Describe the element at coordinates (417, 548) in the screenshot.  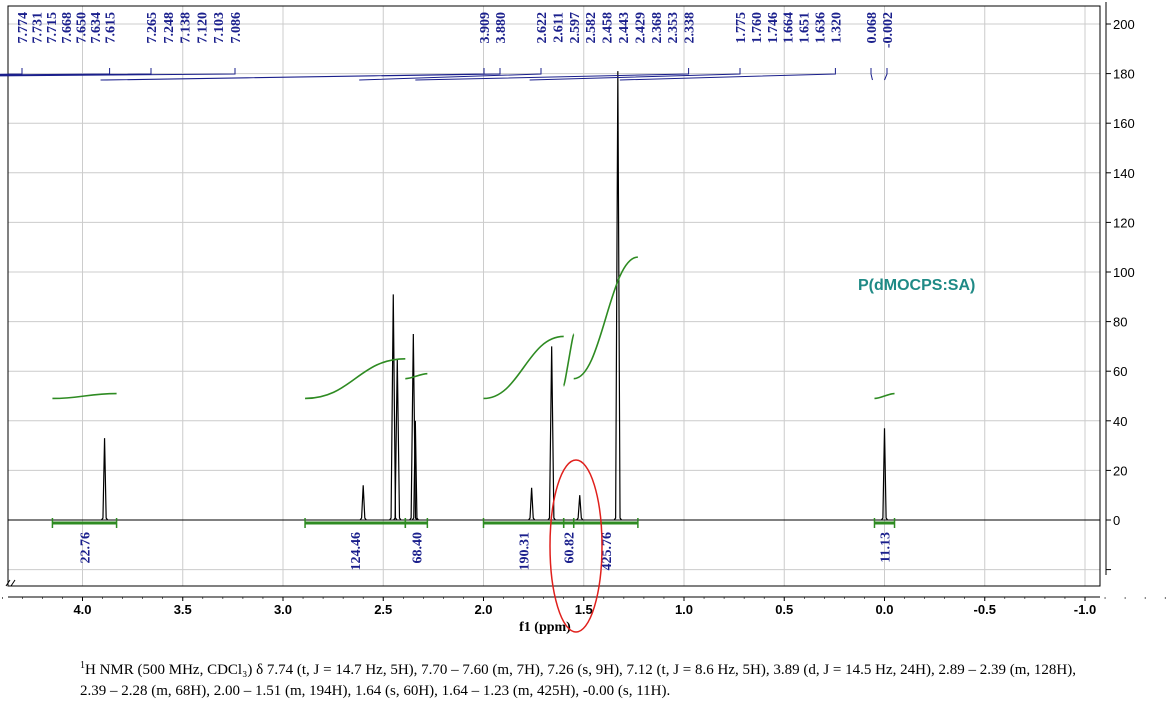
I see `integral-label: 68.40` at that location.